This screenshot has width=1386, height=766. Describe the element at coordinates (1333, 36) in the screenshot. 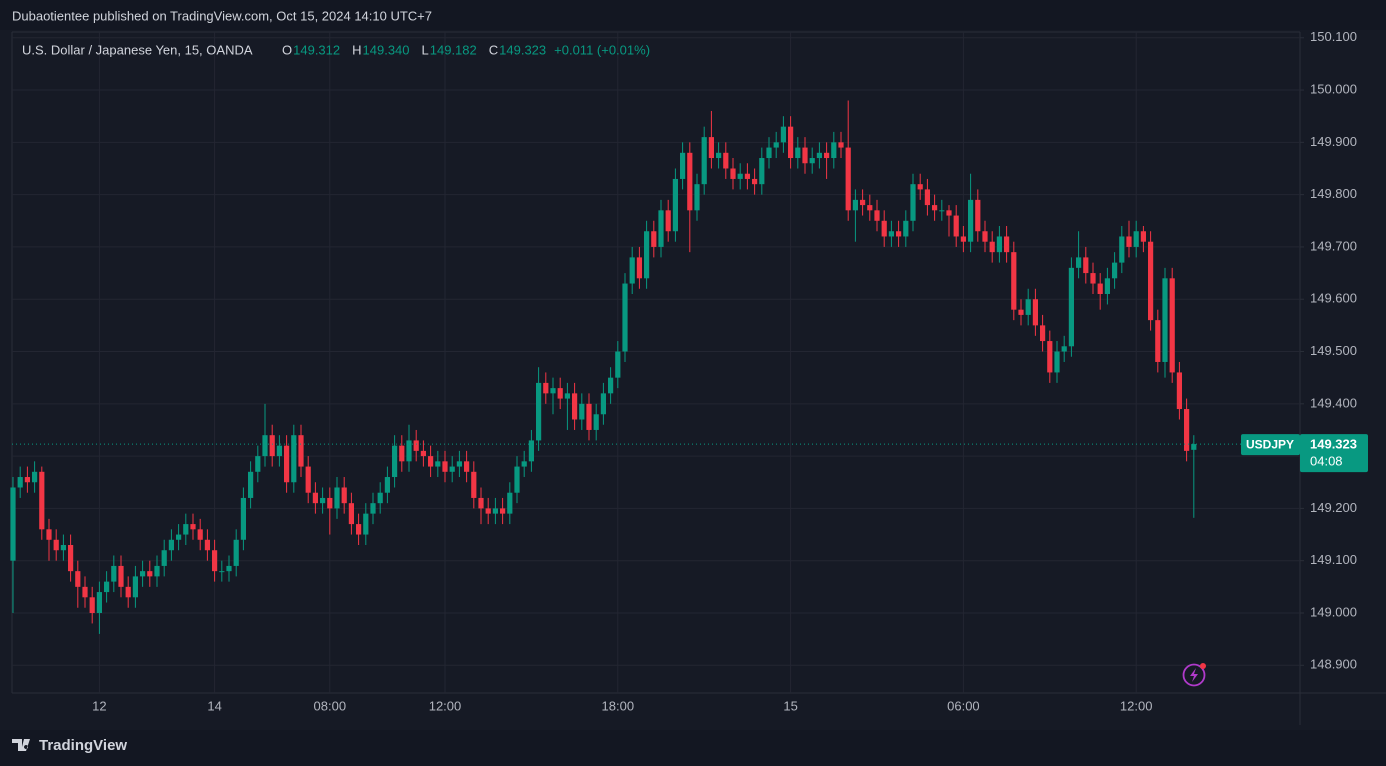

I see `y-tick-label: 150.100` at that location.